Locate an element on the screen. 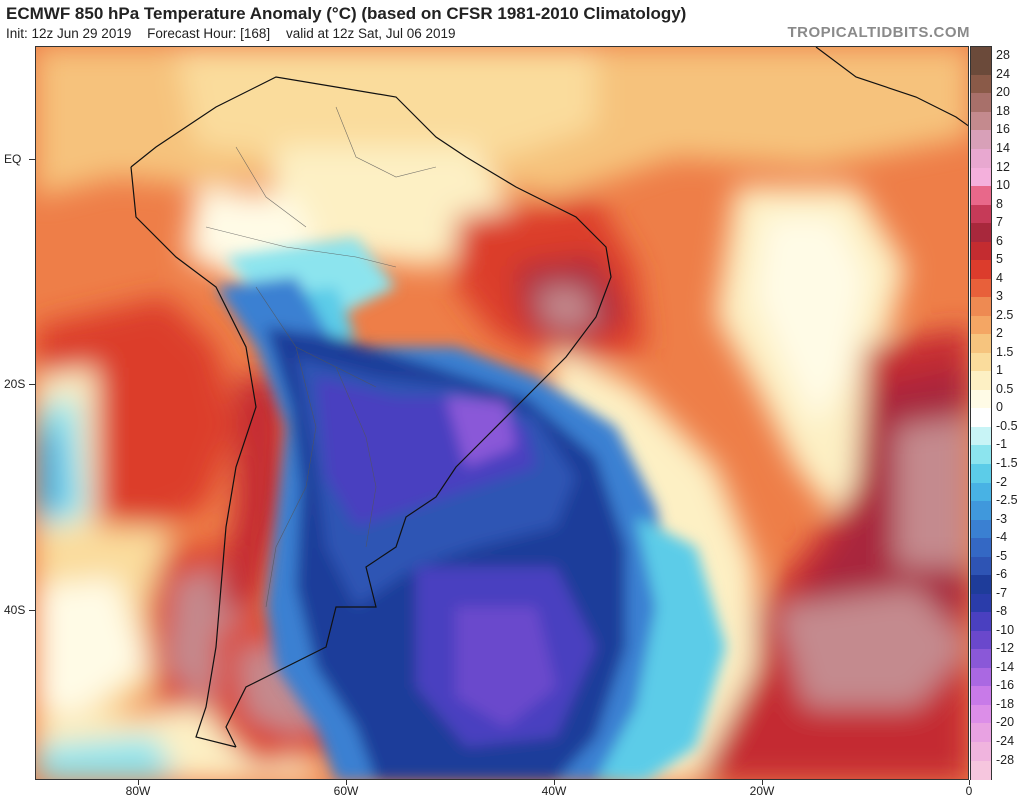  colorbar-label: -12 is located at coordinates (1005, 648).